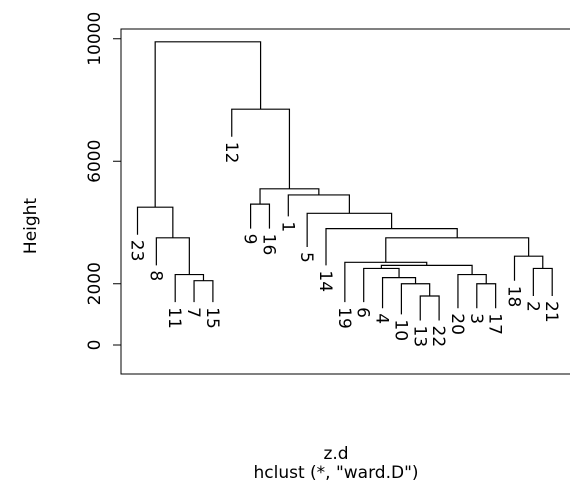  Describe the element at coordinates (335, 472) in the screenshot. I see `chart-subtitle: hclust (*, "ward.D")` at that location.